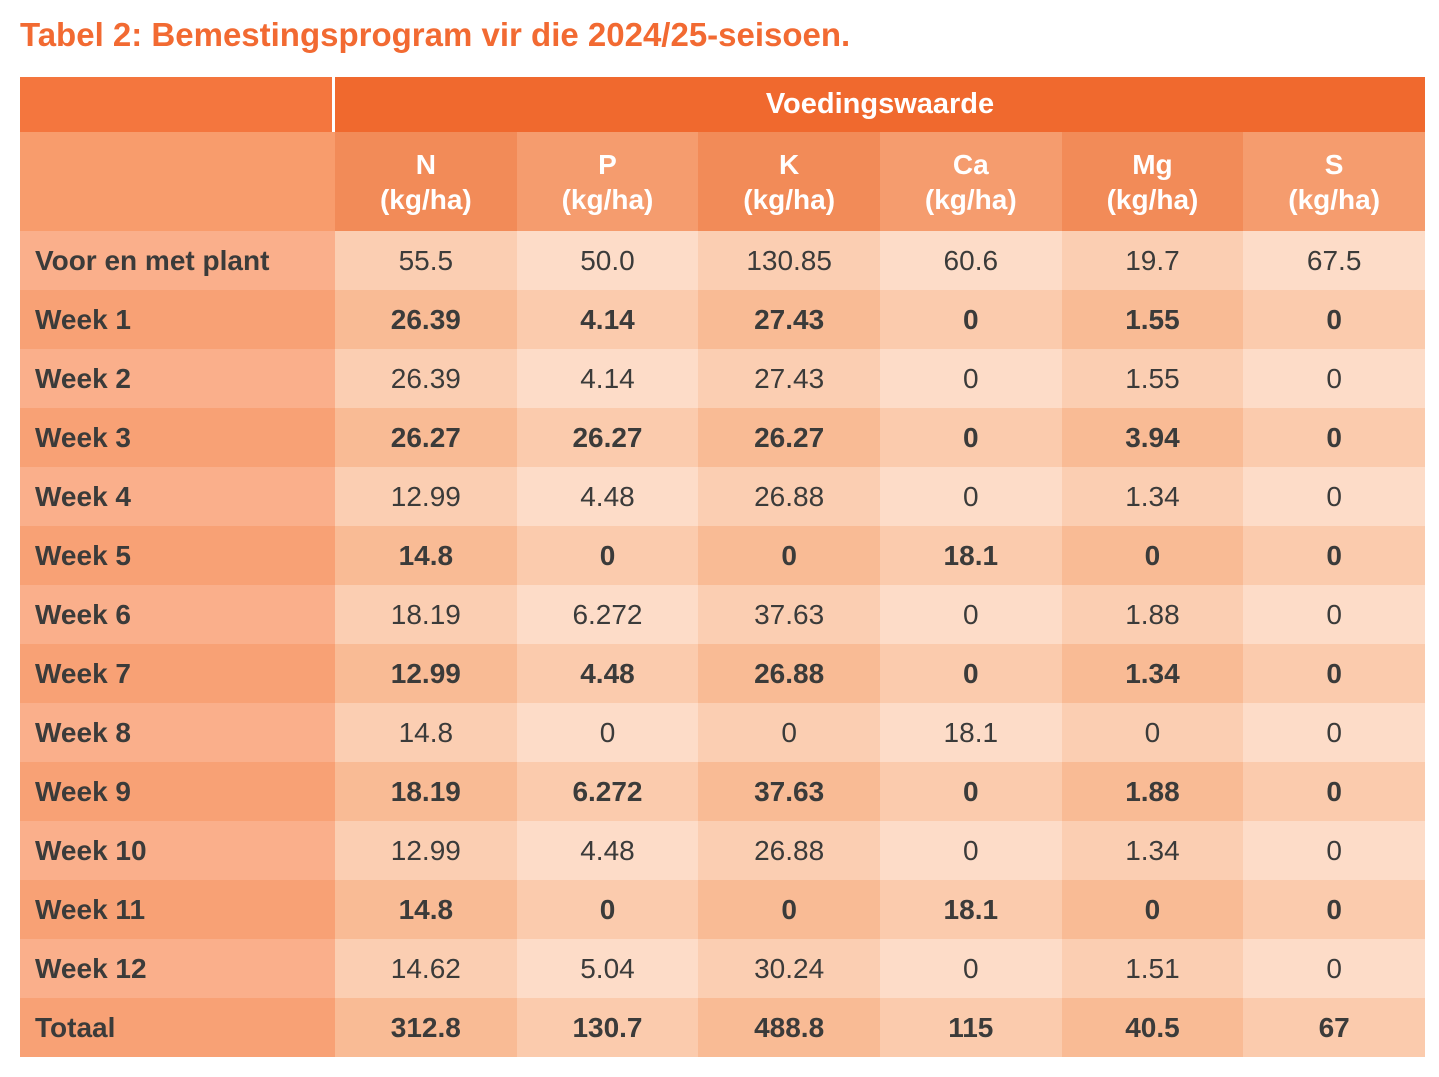 The height and width of the screenshot is (1077, 1439). What do you see at coordinates (177, 260) in the screenshot?
I see `row-label: Voor en met plant` at bounding box center [177, 260].